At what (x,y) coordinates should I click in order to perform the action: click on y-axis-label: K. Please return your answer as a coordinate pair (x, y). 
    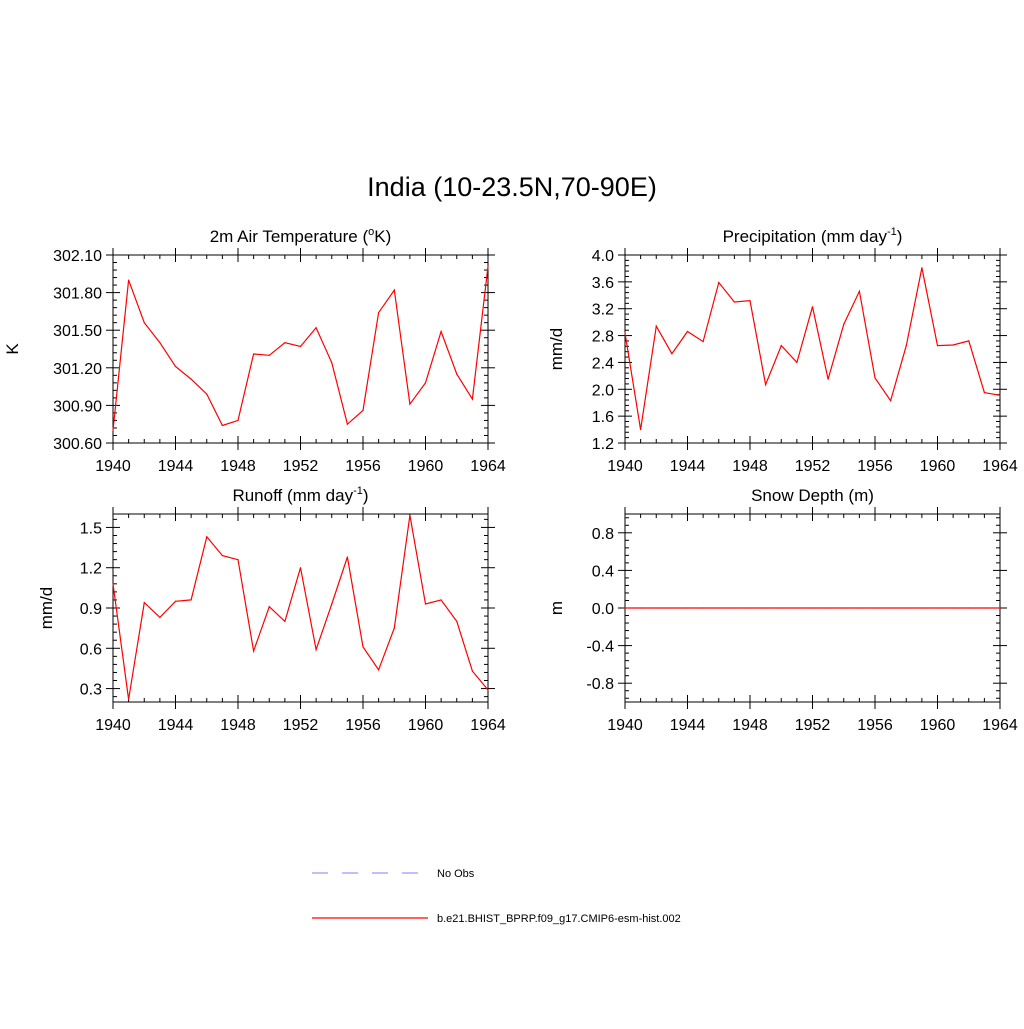
    Looking at the image, I should click on (12, 349).